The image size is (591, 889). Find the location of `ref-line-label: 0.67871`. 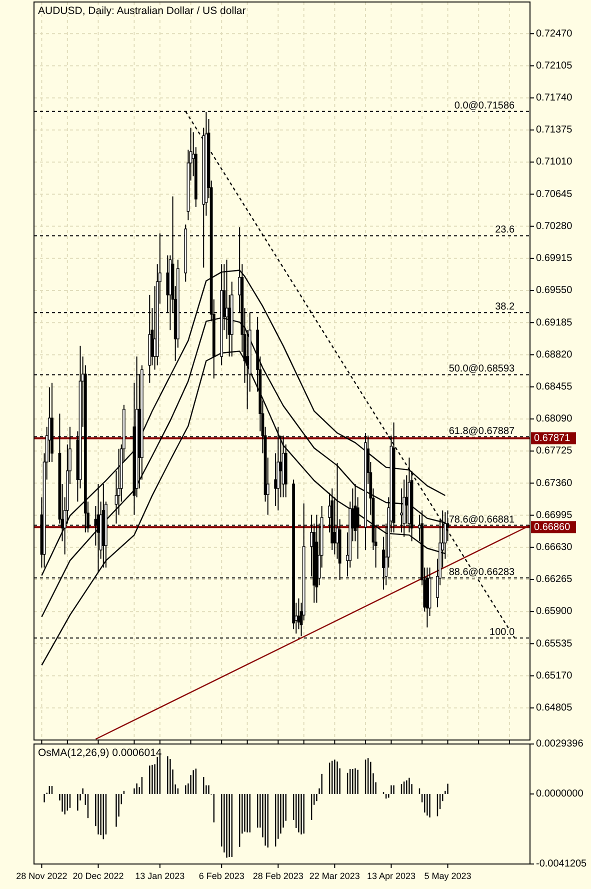

ref-line-label: 0.67871 is located at coordinates (552, 438).